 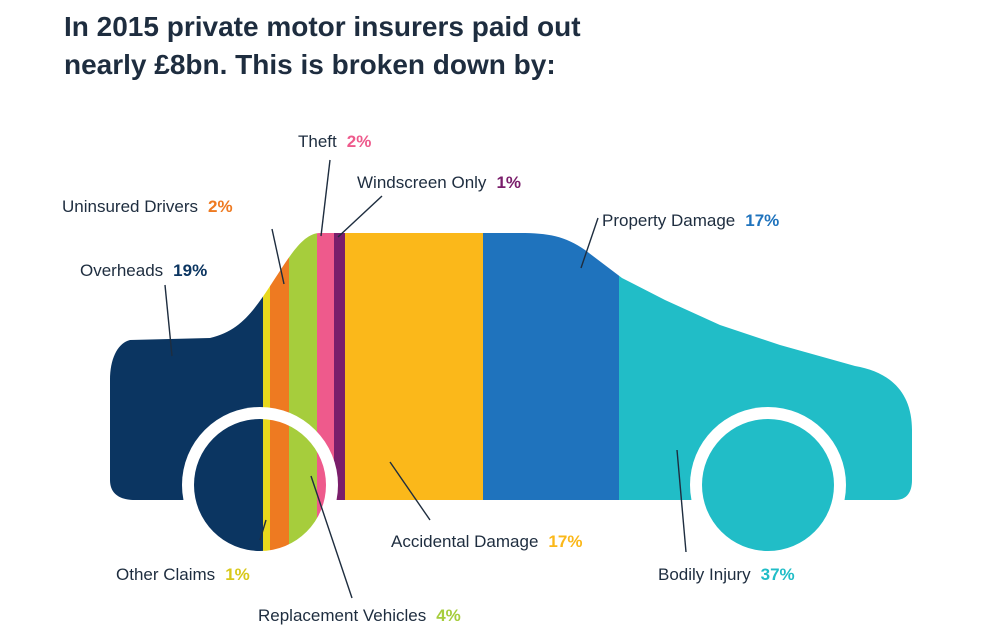 I want to click on label-theft-value: 2%, so click(x=359, y=141).